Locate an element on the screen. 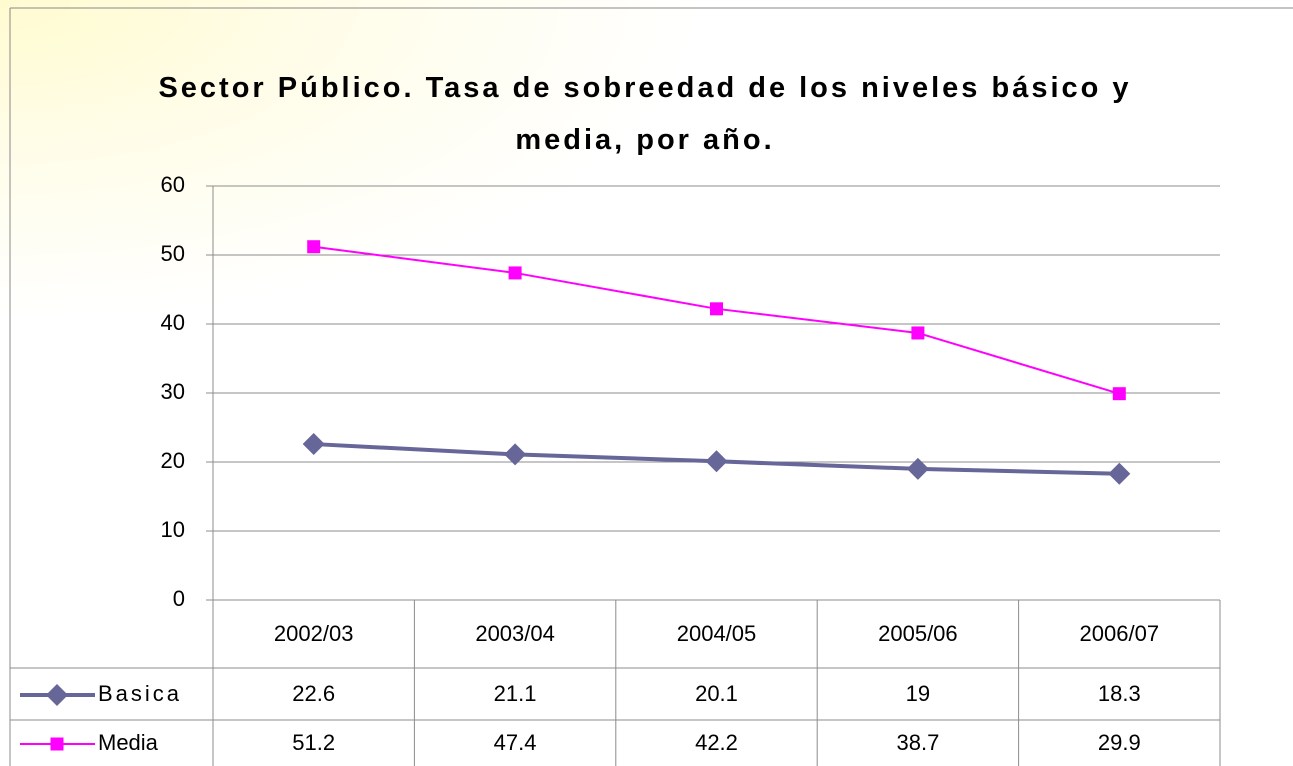  y-tick-label: 30 is located at coordinates (173, 391).